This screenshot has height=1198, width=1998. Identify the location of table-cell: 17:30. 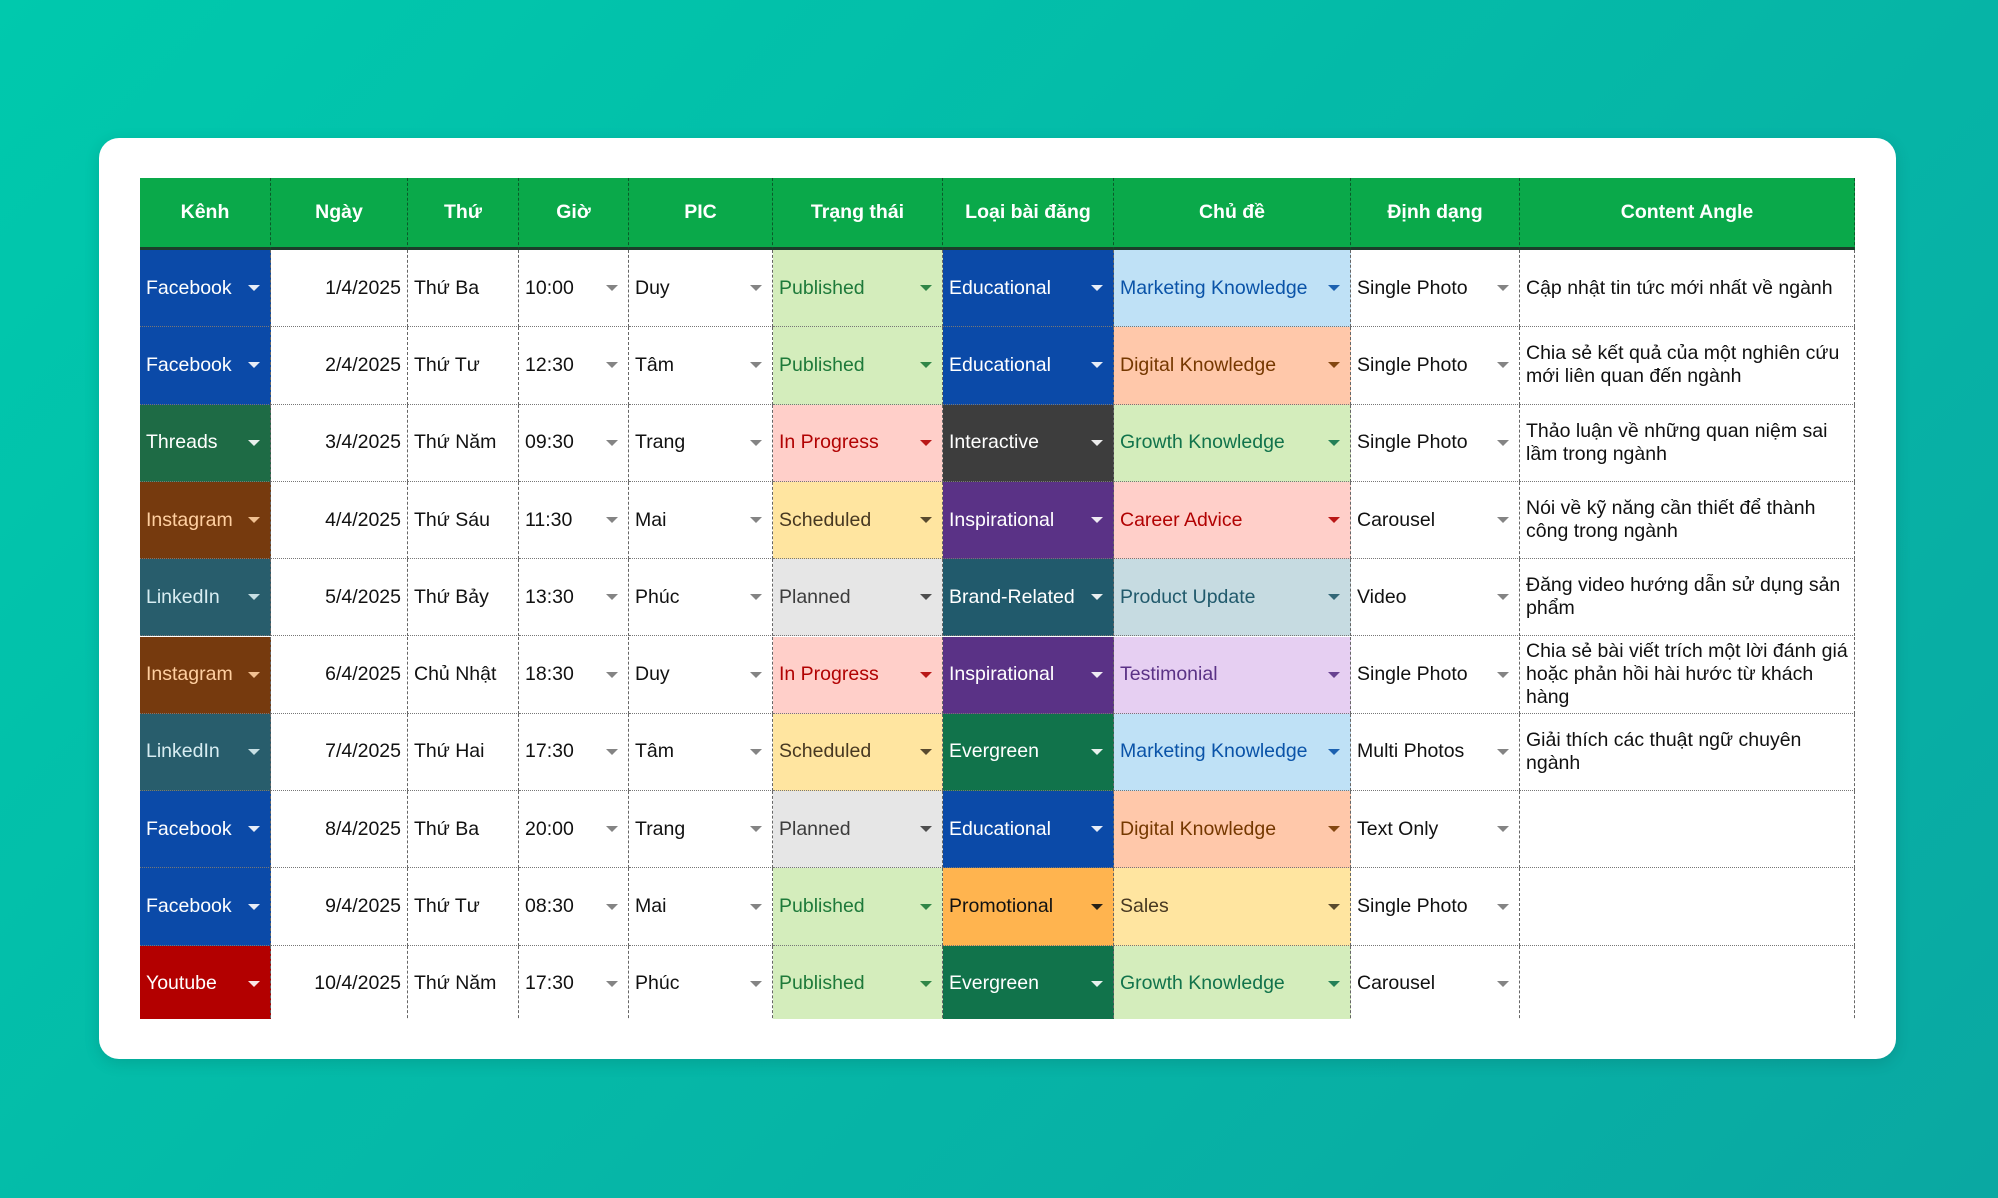
(574, 982).